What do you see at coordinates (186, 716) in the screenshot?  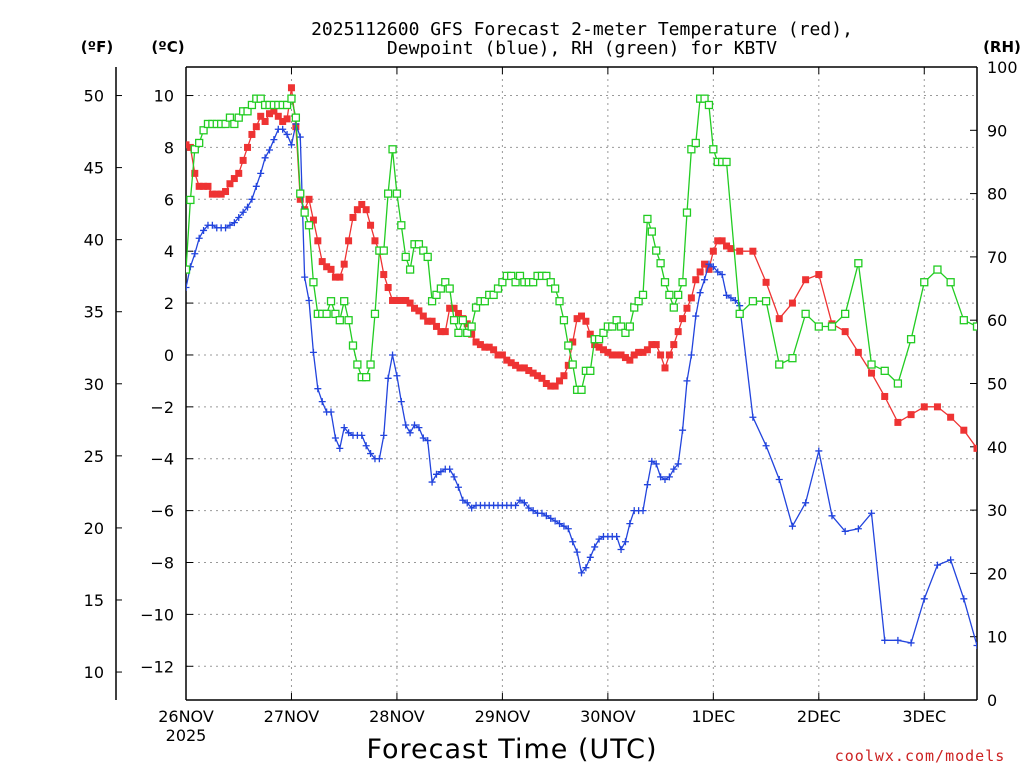 I see `time-tick-label: 26NOV` at bounding box center [186, 716].